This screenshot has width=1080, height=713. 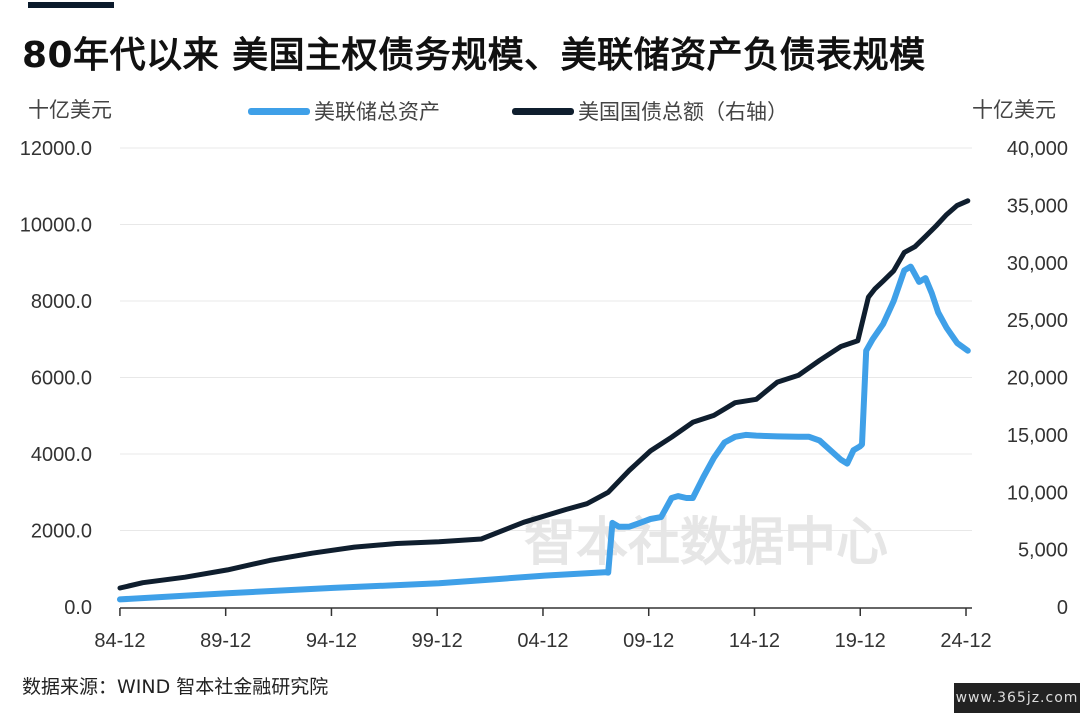 What do you see at coordinates (61, 379) in the screenshot?
I see `y-tick-label: 6000.0` at bounding box center [61, 379].